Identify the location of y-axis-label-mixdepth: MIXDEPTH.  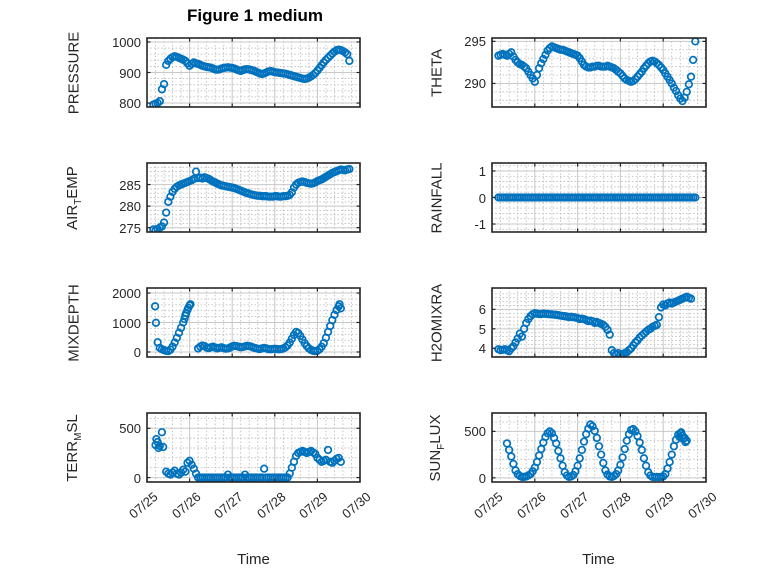
(74, 322).